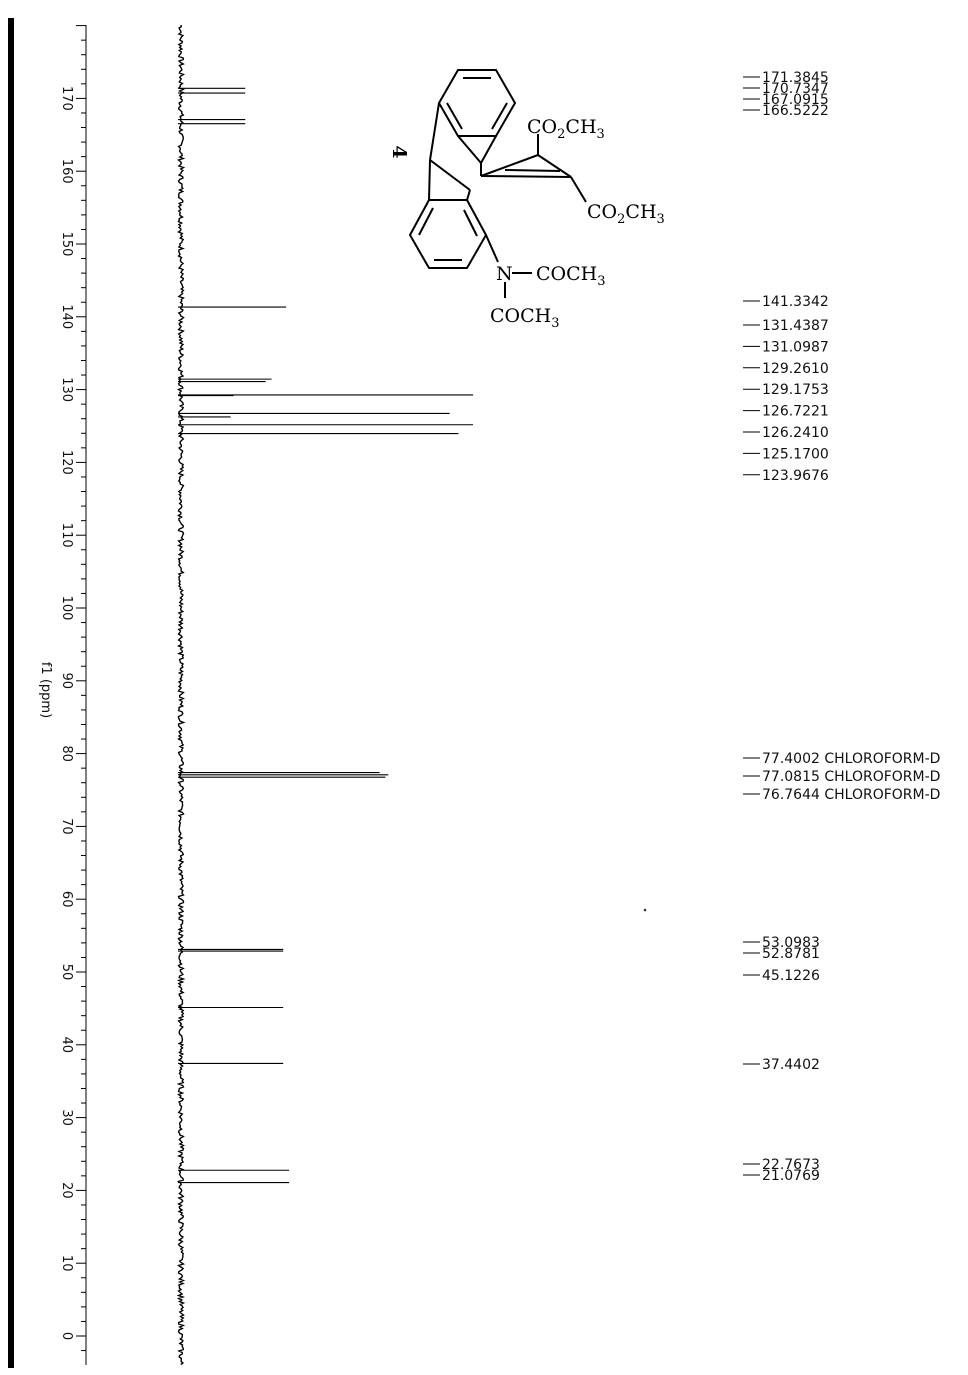  Describe the element at coordinates (11, 693) in the screenshot. I see `left-border-bar` at that location.